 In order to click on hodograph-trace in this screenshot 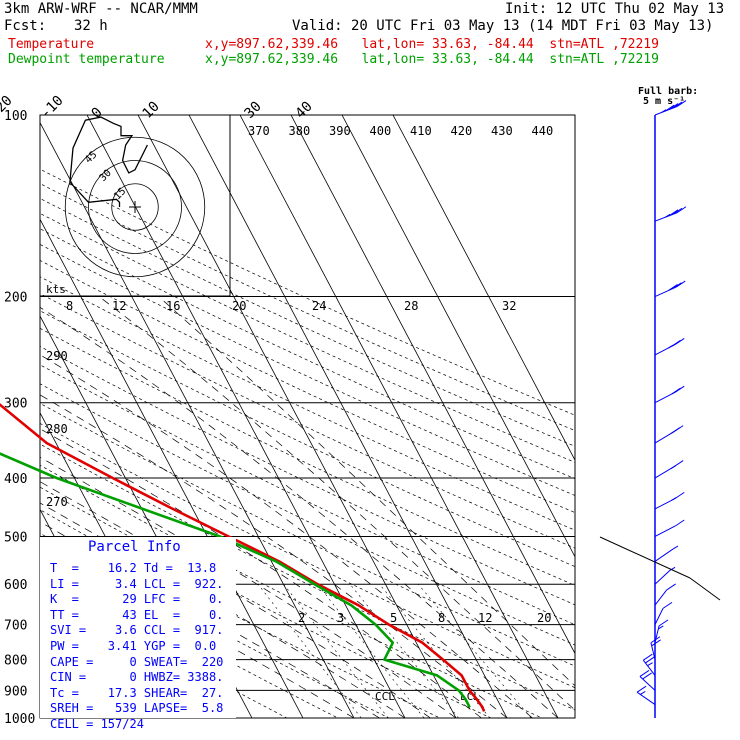, I will do `click(108, 161)`.